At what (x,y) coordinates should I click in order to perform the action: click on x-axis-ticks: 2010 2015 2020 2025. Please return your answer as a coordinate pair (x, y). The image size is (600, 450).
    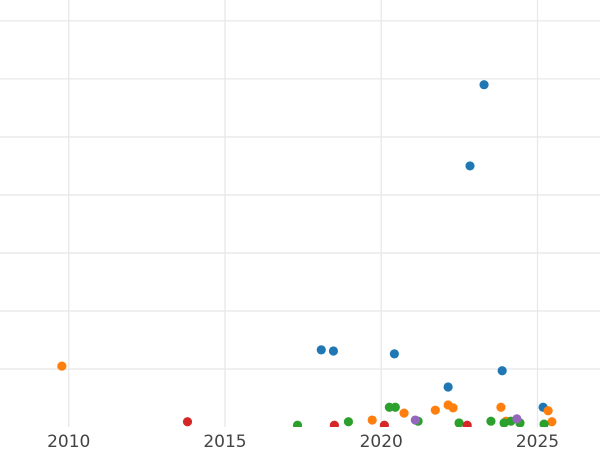
    Looking at the image, I should click on (303, 441).